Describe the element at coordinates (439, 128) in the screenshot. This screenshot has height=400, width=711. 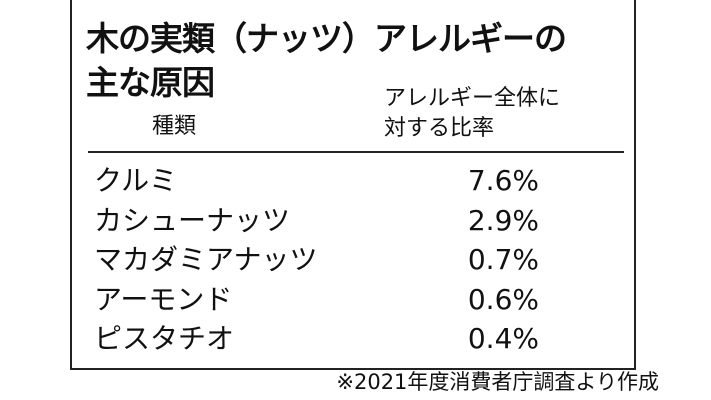
I see `column-header: 対する比率` at that location.